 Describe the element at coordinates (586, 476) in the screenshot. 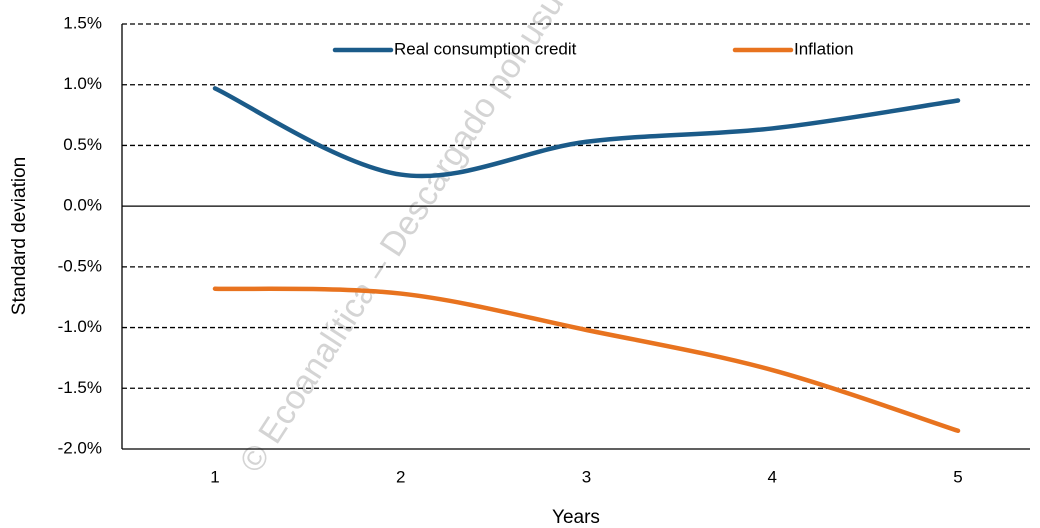

I see `x-tick-label: 3` at that location.